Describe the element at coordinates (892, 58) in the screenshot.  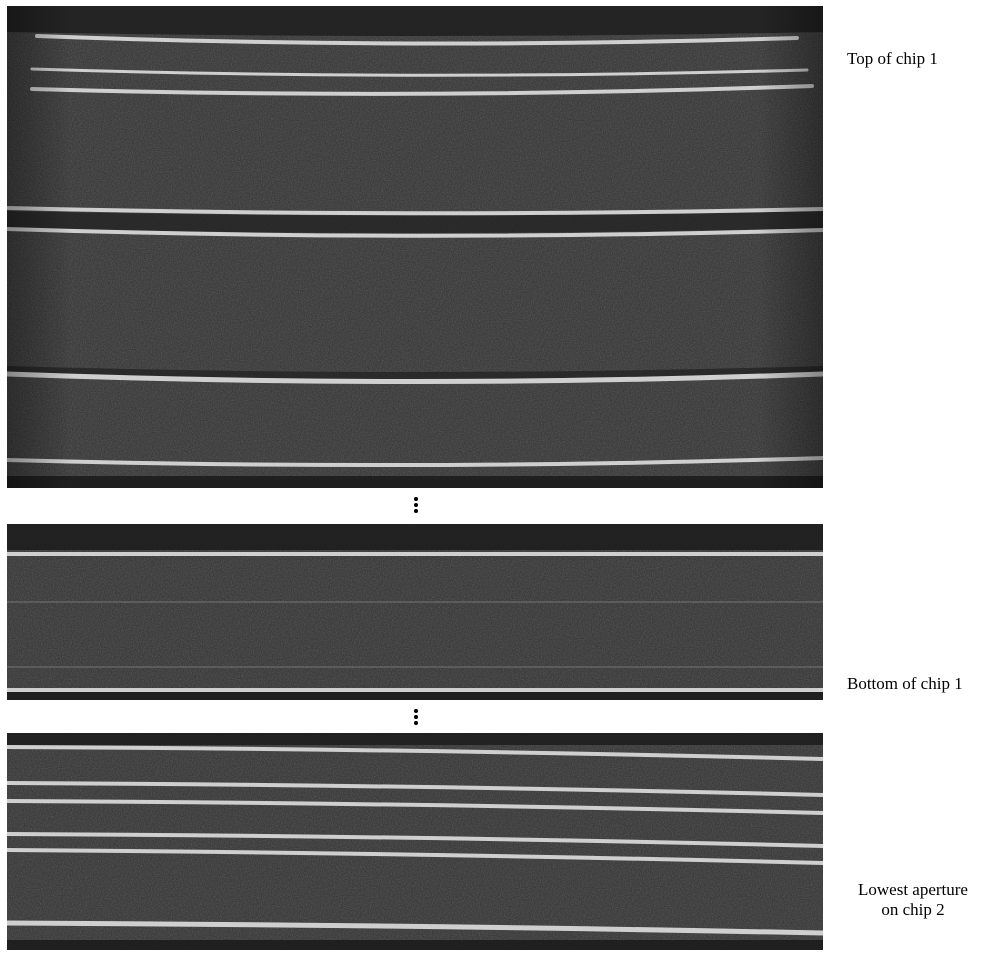
I see `label-top-of-chip-1: Top of chip 1` at that location.